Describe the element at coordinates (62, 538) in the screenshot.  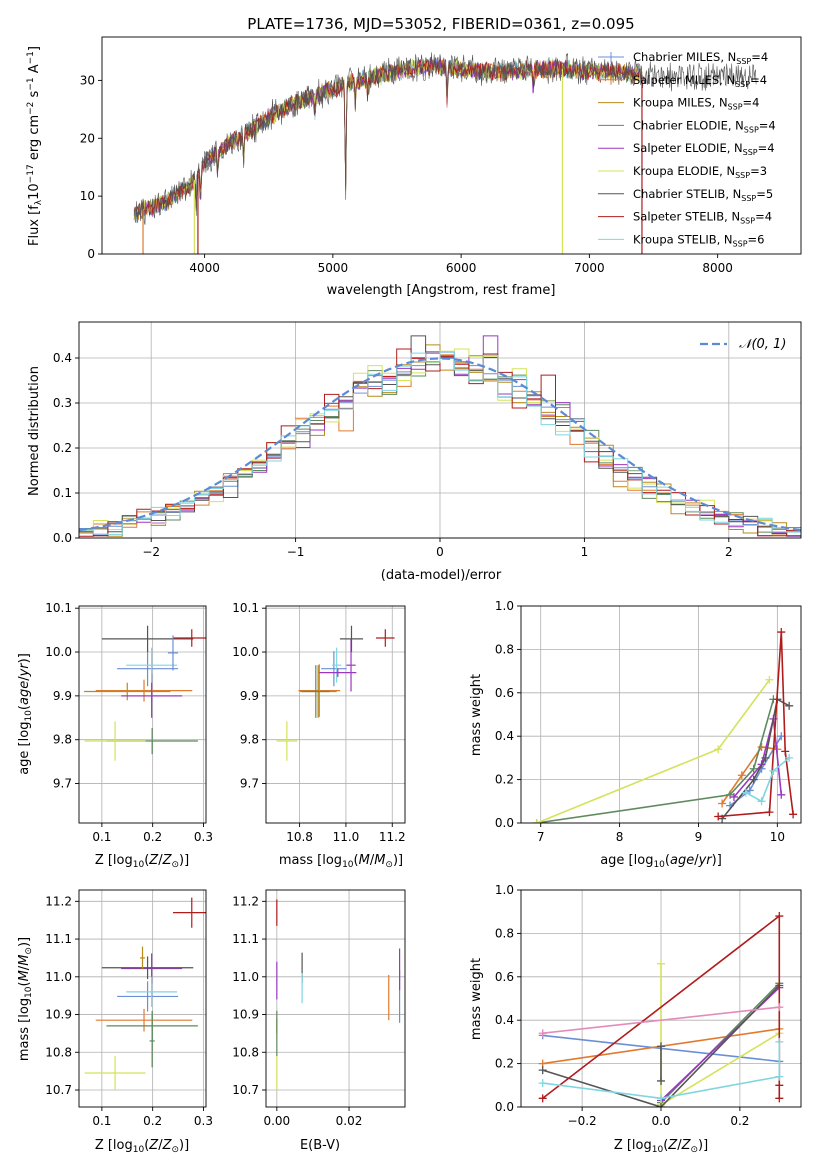
I see `residuals-ytick-label: 0.0` at that location.